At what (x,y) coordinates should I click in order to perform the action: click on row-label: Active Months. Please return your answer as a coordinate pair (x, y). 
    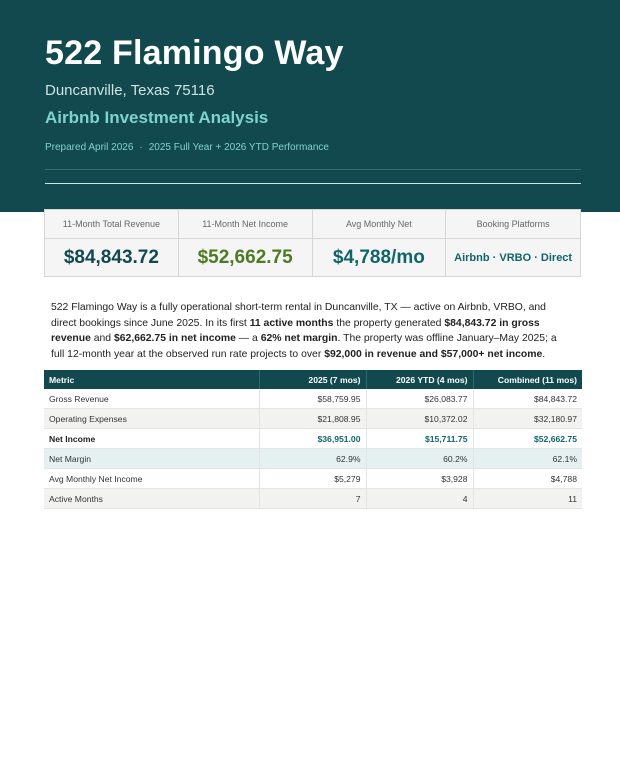
    Looking at the image, I should click on (152, 498).